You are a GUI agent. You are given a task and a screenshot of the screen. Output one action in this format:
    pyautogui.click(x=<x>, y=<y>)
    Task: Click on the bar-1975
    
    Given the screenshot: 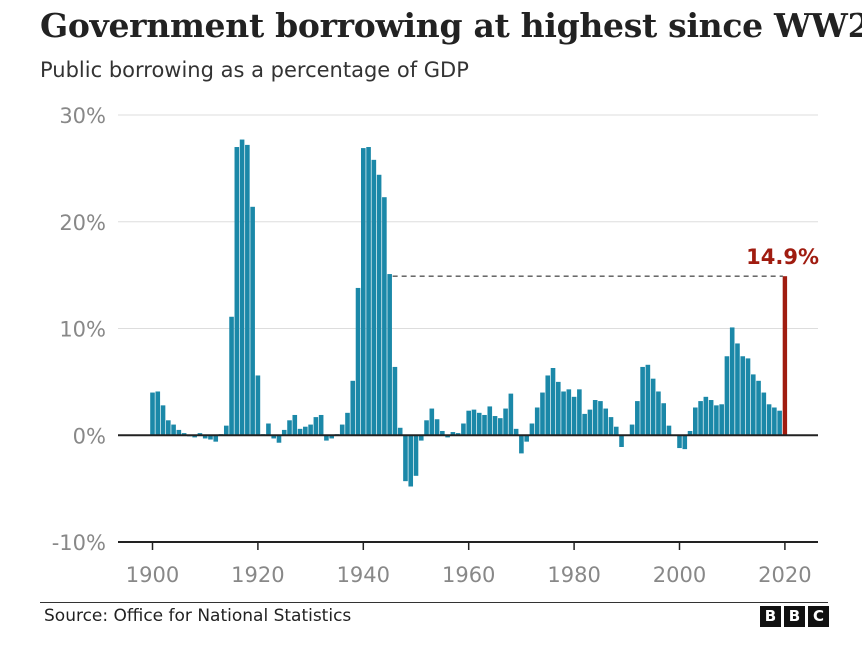 What is the action you would take?
    pyautogui.click(x=548, y=405)
    